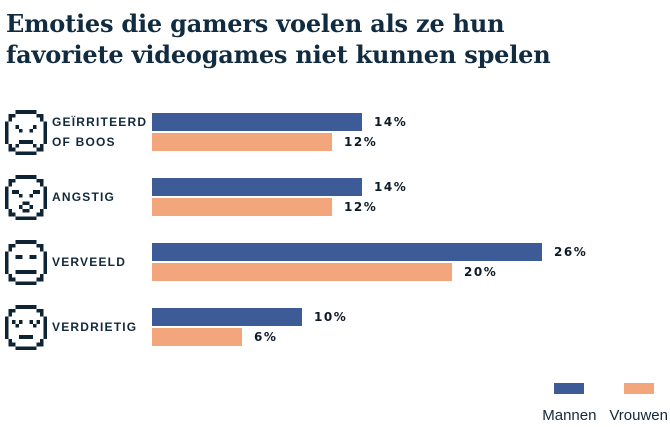 This screenshot has height=427, width=670. I want to click on legend-item-mannen: Mannen, so click(569, 403).